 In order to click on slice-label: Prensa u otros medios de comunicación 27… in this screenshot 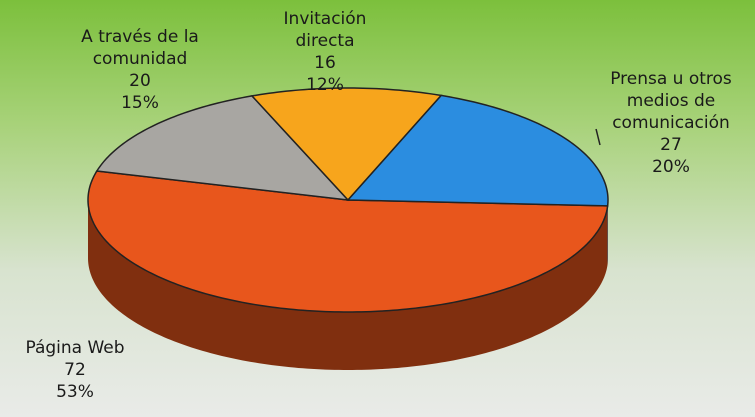, I will do `click(671, 123)`.